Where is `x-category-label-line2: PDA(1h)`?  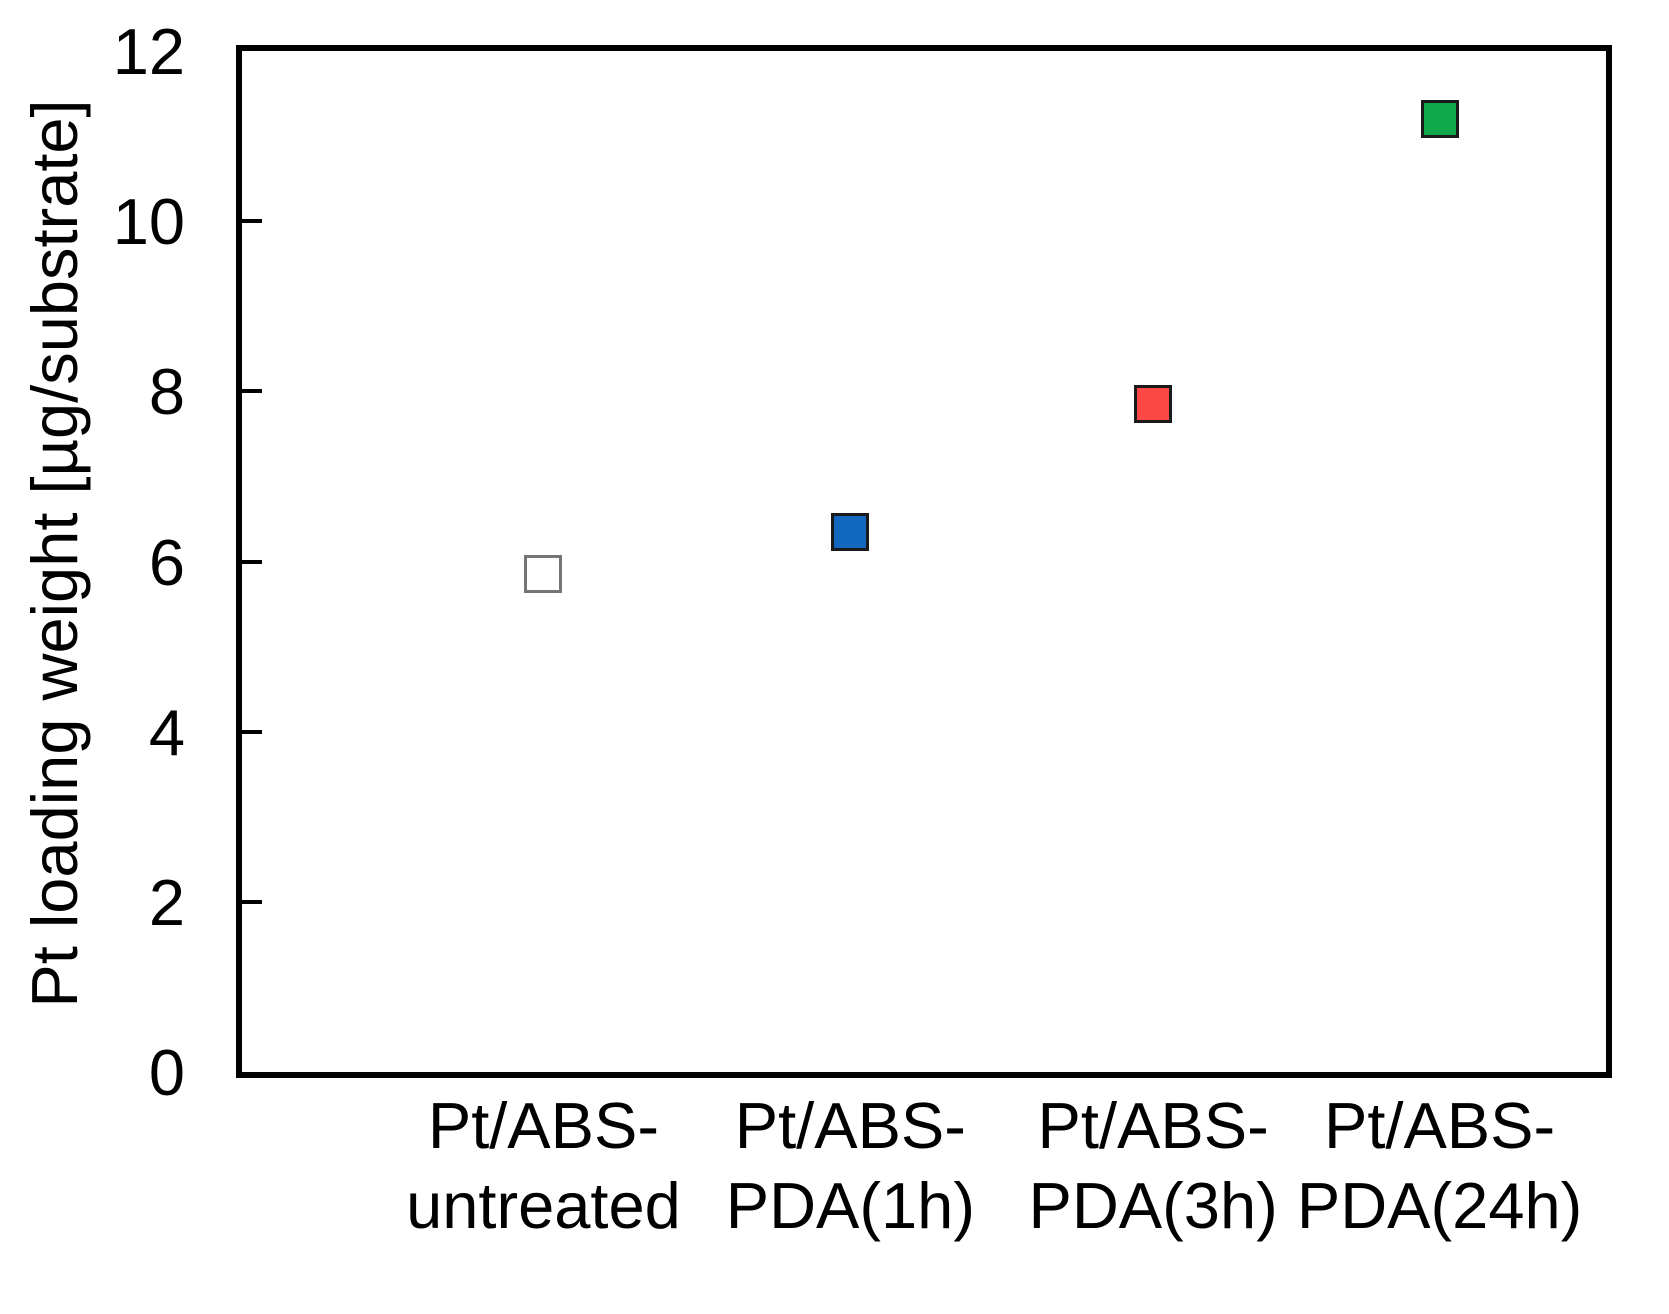
x-category-label-line2: PDA(1h) is located at coordinates (850, 1205).